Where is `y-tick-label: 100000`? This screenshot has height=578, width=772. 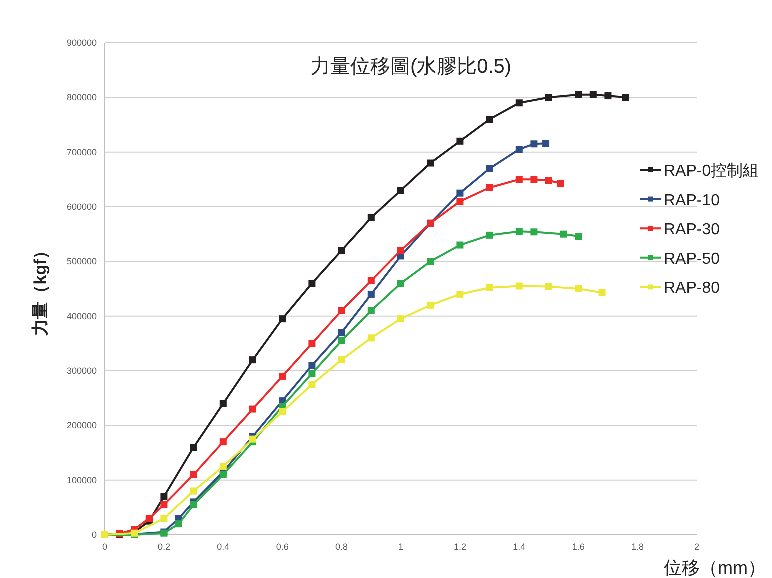
y-tick-label: 100000 is located at coordinates (81, 480).